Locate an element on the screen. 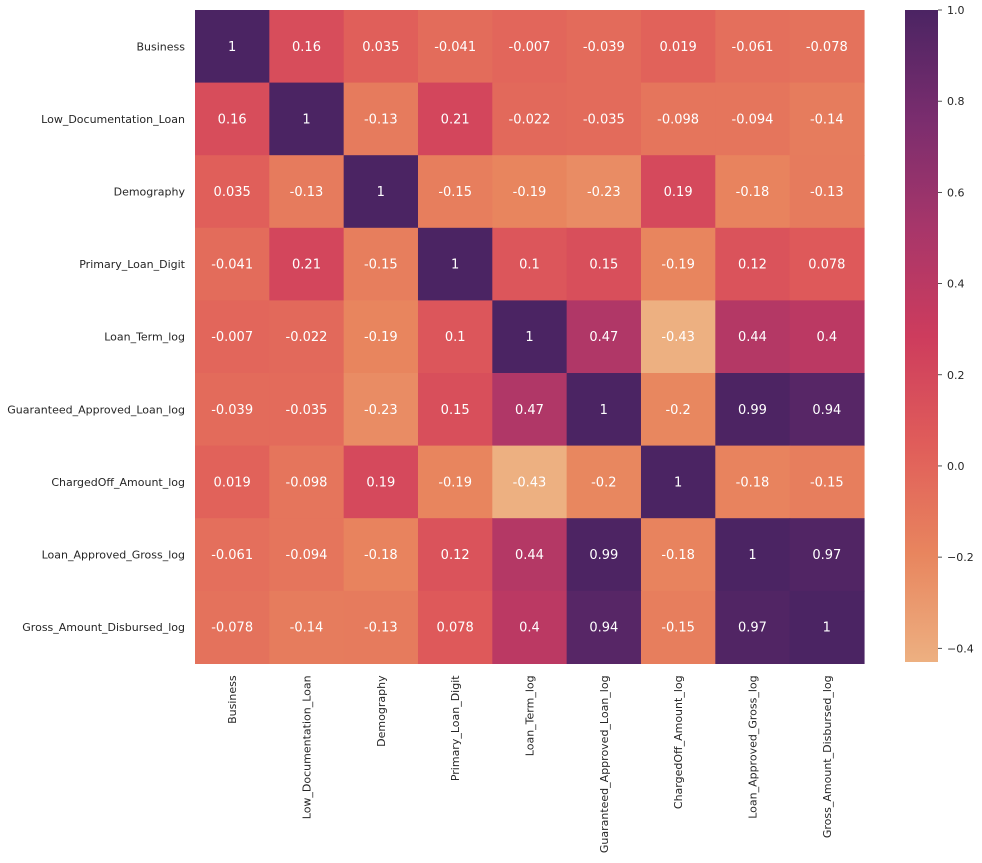 The width and height of the screenshot is (982, 863). cell-annotation: 0.97 is located at coordinates (752, 628).